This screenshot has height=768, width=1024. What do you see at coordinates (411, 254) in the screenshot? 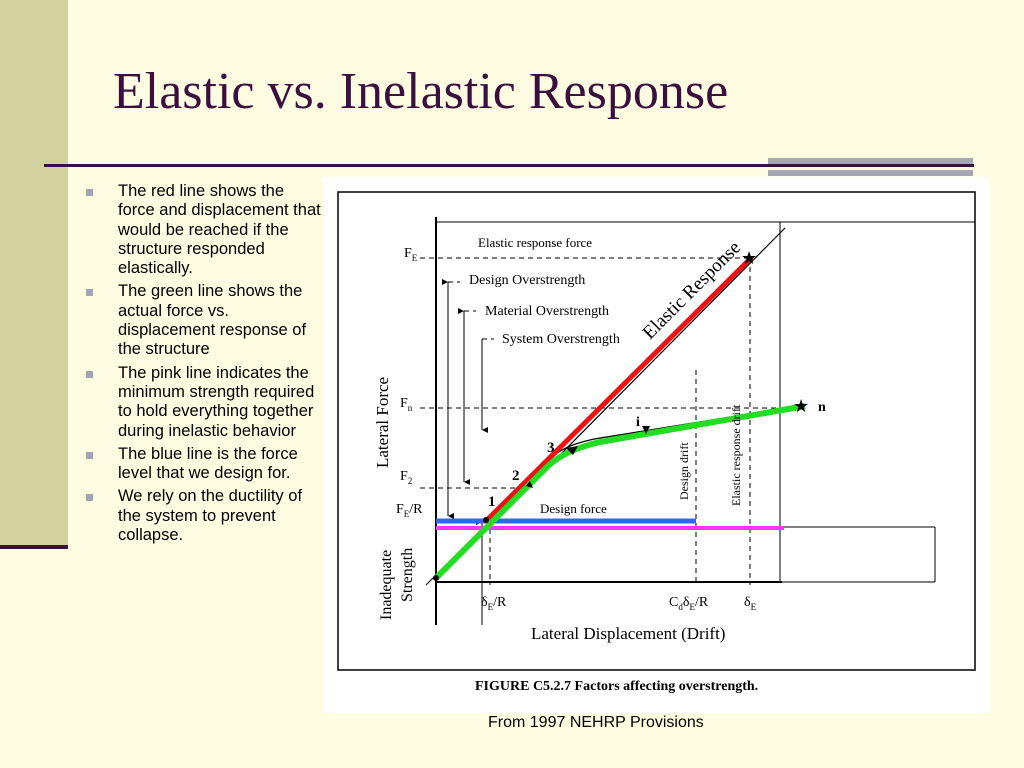
I see `y-tick-fe: FE` at bounding box center [411, 254].